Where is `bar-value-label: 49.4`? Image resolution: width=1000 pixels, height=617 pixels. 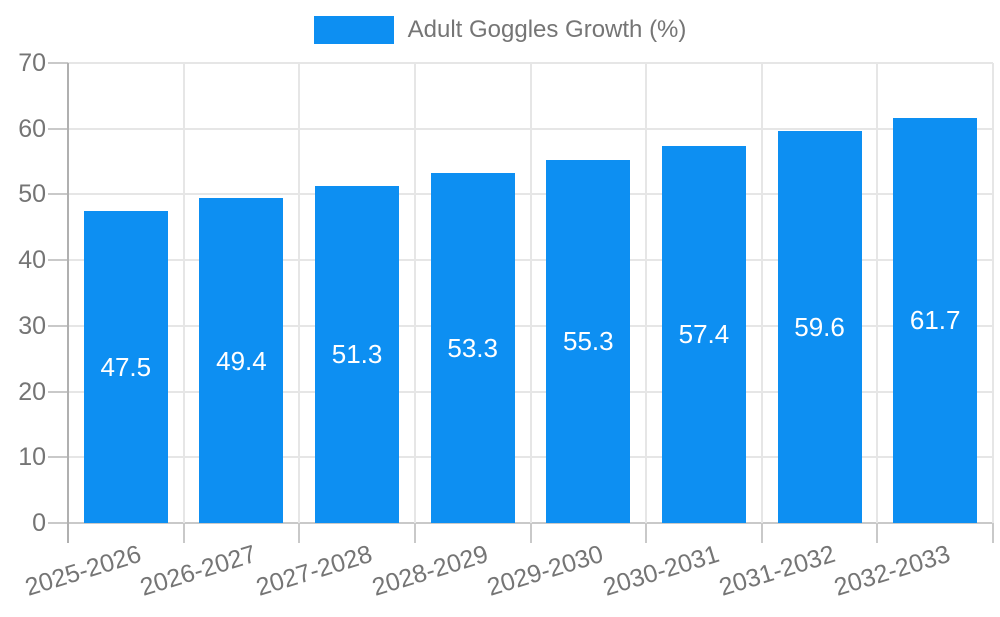 bar-value-label: 49.4 is located at coordinates (241, 360).